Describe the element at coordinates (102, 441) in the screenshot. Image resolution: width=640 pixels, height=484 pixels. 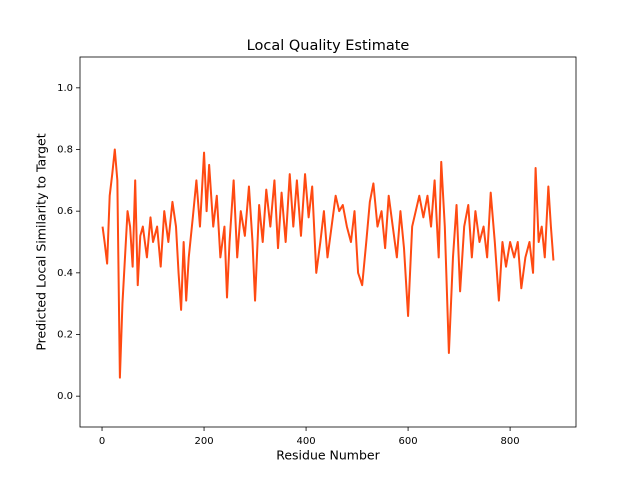
I see `x-tick-label: 0` at that location.